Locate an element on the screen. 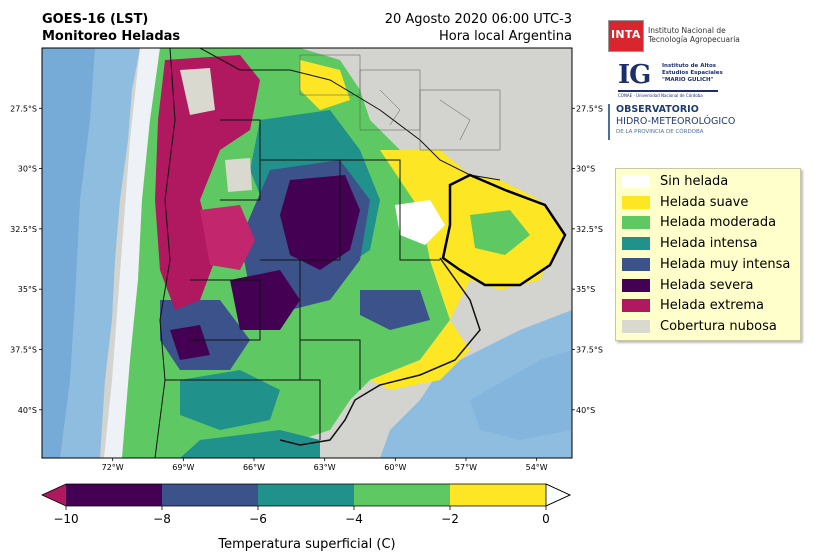 This screenshot has width=818, height=553. title-line-1: GOES-16 (LST) is located at coordinates (95, 19).